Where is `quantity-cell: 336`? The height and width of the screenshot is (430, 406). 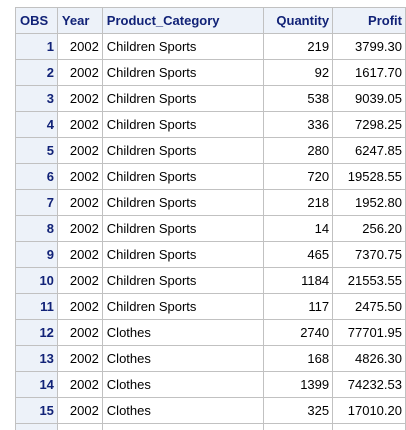
quantity-cell: 336 is located at coordinates (298, 124).